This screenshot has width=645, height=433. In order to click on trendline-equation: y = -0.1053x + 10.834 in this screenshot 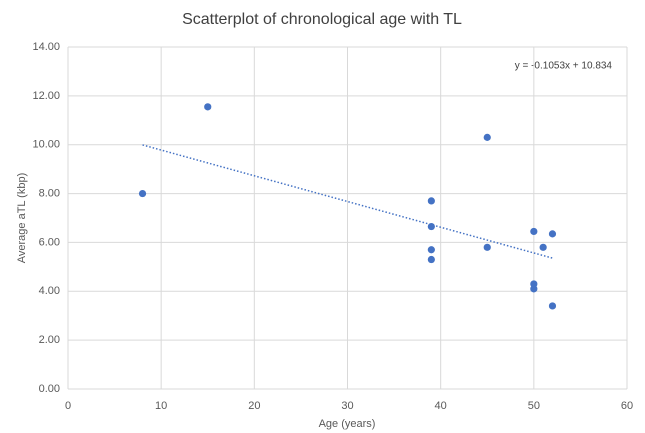, I will do `click(564, 66)`.